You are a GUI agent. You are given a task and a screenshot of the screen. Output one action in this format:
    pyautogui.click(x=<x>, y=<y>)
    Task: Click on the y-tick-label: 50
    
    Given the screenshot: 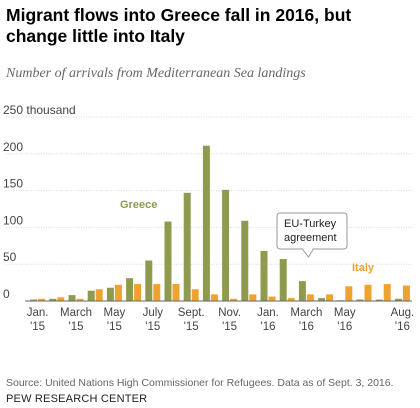 What is the action you would take?
    pyautogui.click(x=10, y=257)
    